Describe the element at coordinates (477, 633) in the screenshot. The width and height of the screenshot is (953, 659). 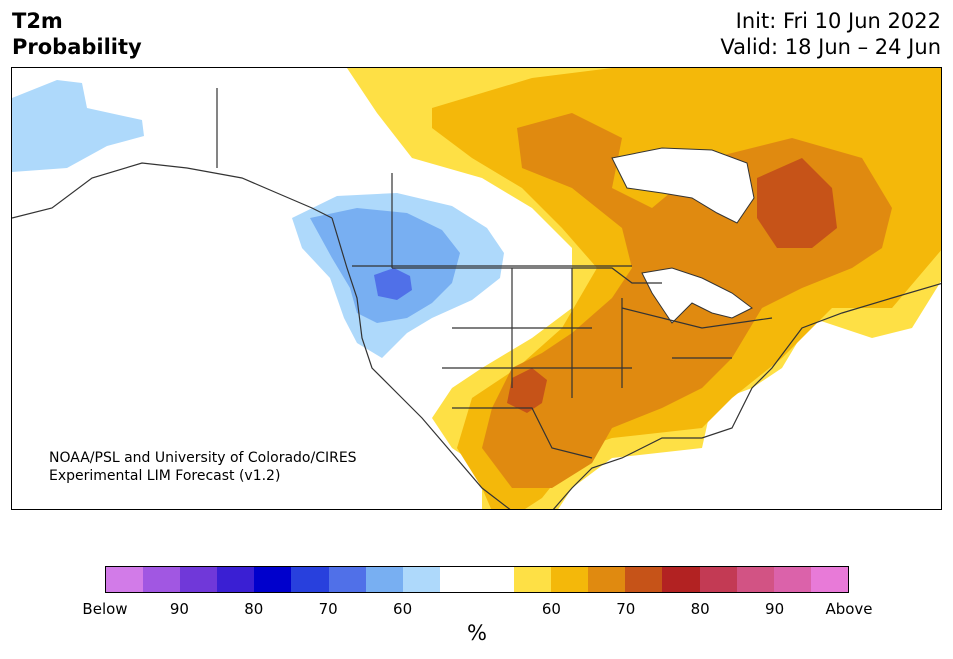
I see `color-scale-unit: %` at that location.